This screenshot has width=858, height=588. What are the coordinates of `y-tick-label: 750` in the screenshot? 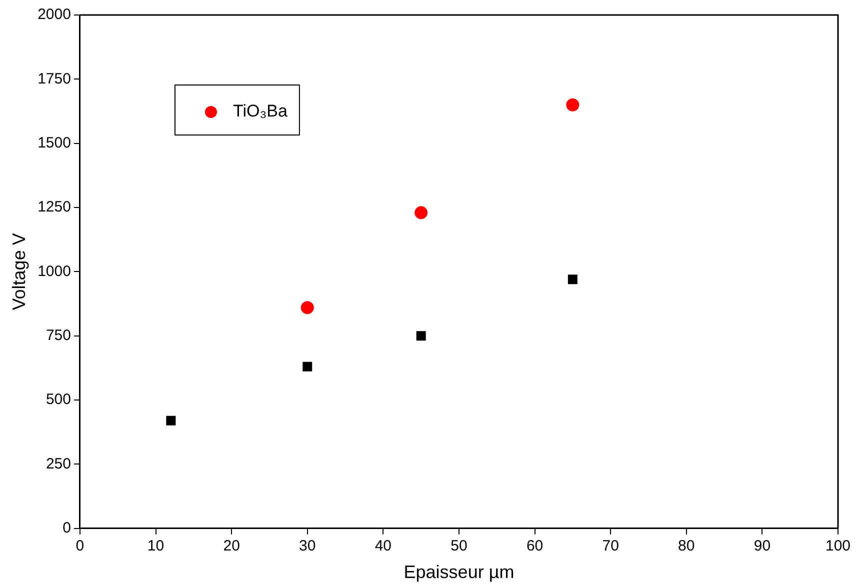 It's located at (58, 335).